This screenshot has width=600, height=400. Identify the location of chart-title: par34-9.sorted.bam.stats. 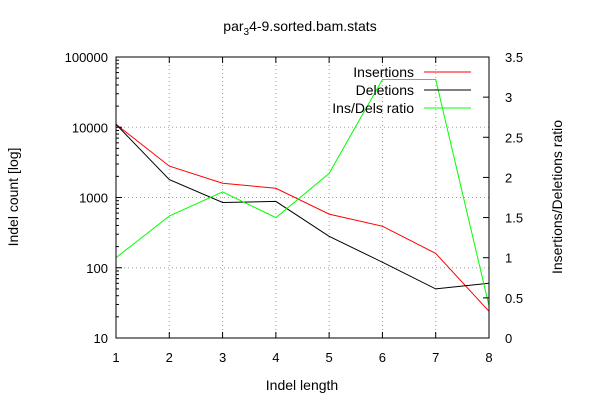
(299, 28).